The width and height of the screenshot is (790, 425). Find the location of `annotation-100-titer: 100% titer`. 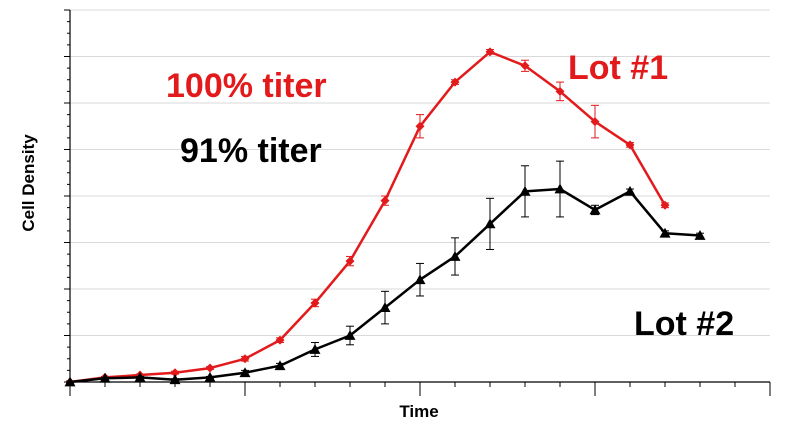

annotation-100-titer: 100% titer is located at coordinates (246, 86).